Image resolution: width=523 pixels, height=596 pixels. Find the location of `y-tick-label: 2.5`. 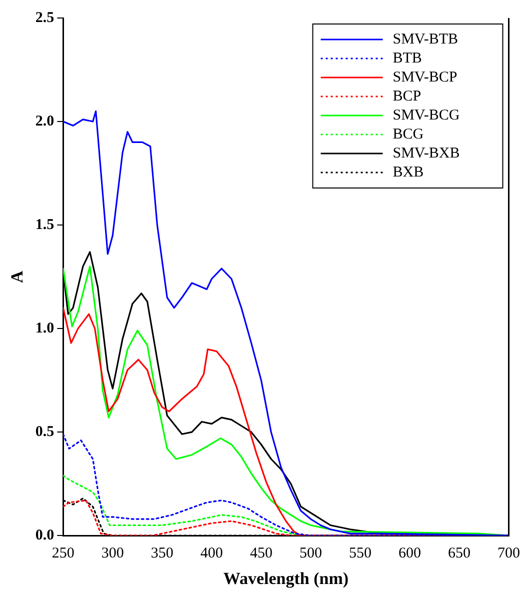

y-tick-label: 2.5 is located at coordinates (44, 18).